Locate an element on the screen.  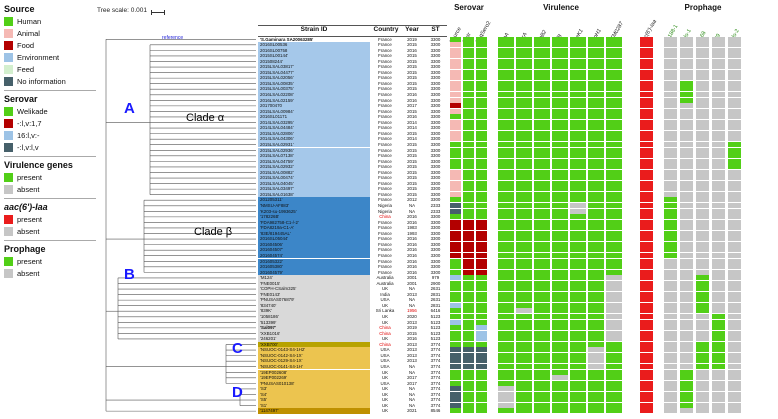
legend-swatch is located at coordinates (8, 219).